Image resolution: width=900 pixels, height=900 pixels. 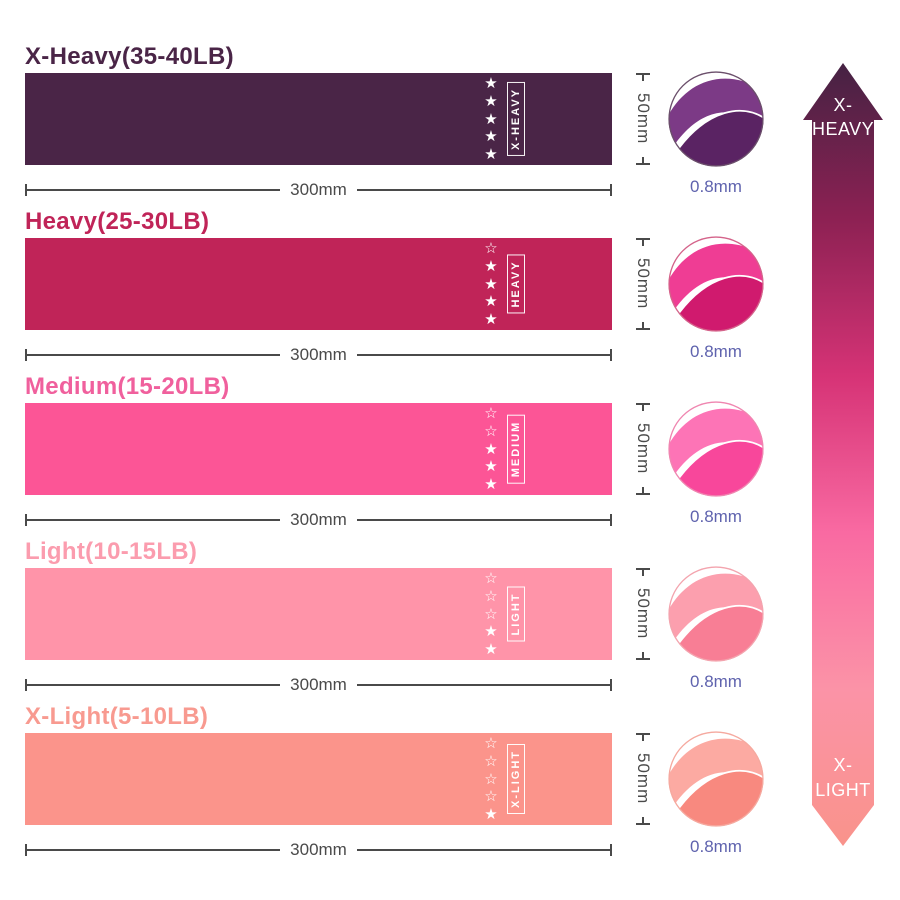 I want to click on band-tag-label: HEAVY, so click(x=516, y=284).